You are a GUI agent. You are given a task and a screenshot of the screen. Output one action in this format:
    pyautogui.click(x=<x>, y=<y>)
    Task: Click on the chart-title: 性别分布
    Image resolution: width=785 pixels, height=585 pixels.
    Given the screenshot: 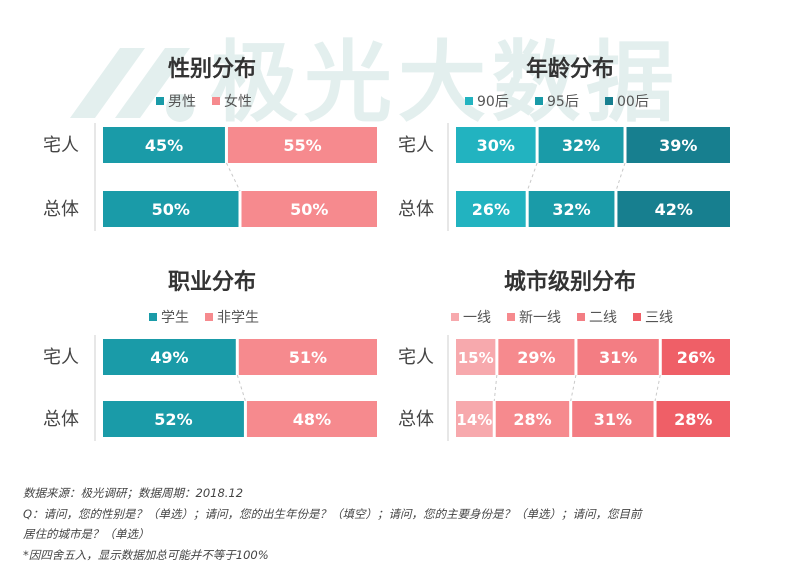 What is the action you would take?
    pyautogui.click(x=212, y=69)
    